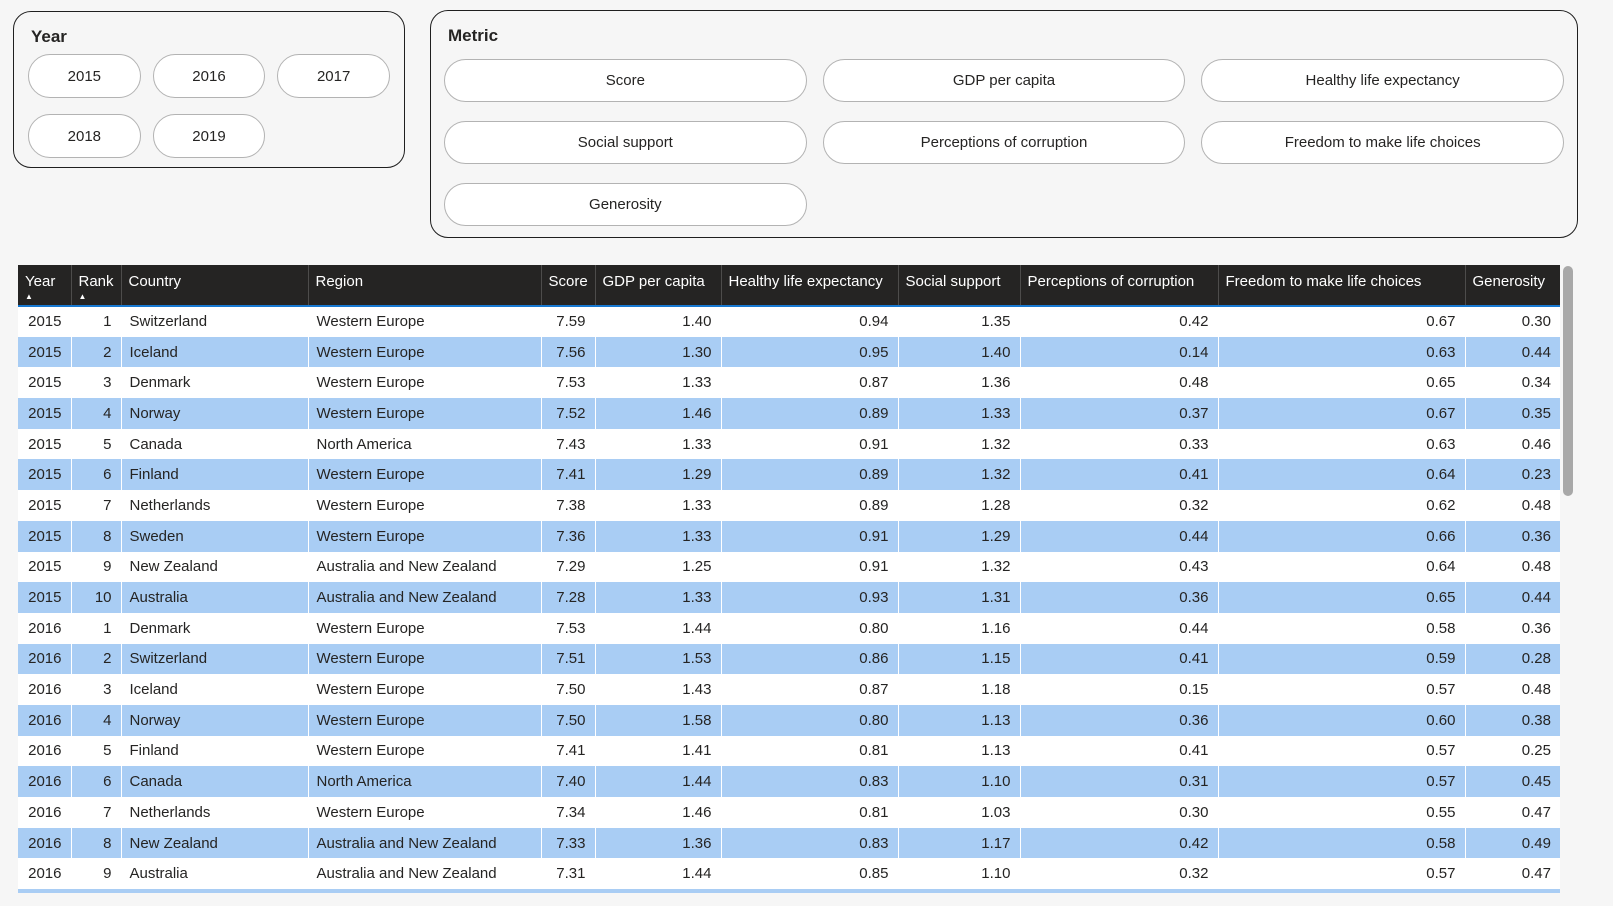  What do you see at coordinates (1342, 567) in the screenshot?
I see `cell-freedom-to-make-life-choices: 0.64` at bounding box center [1342, 567].